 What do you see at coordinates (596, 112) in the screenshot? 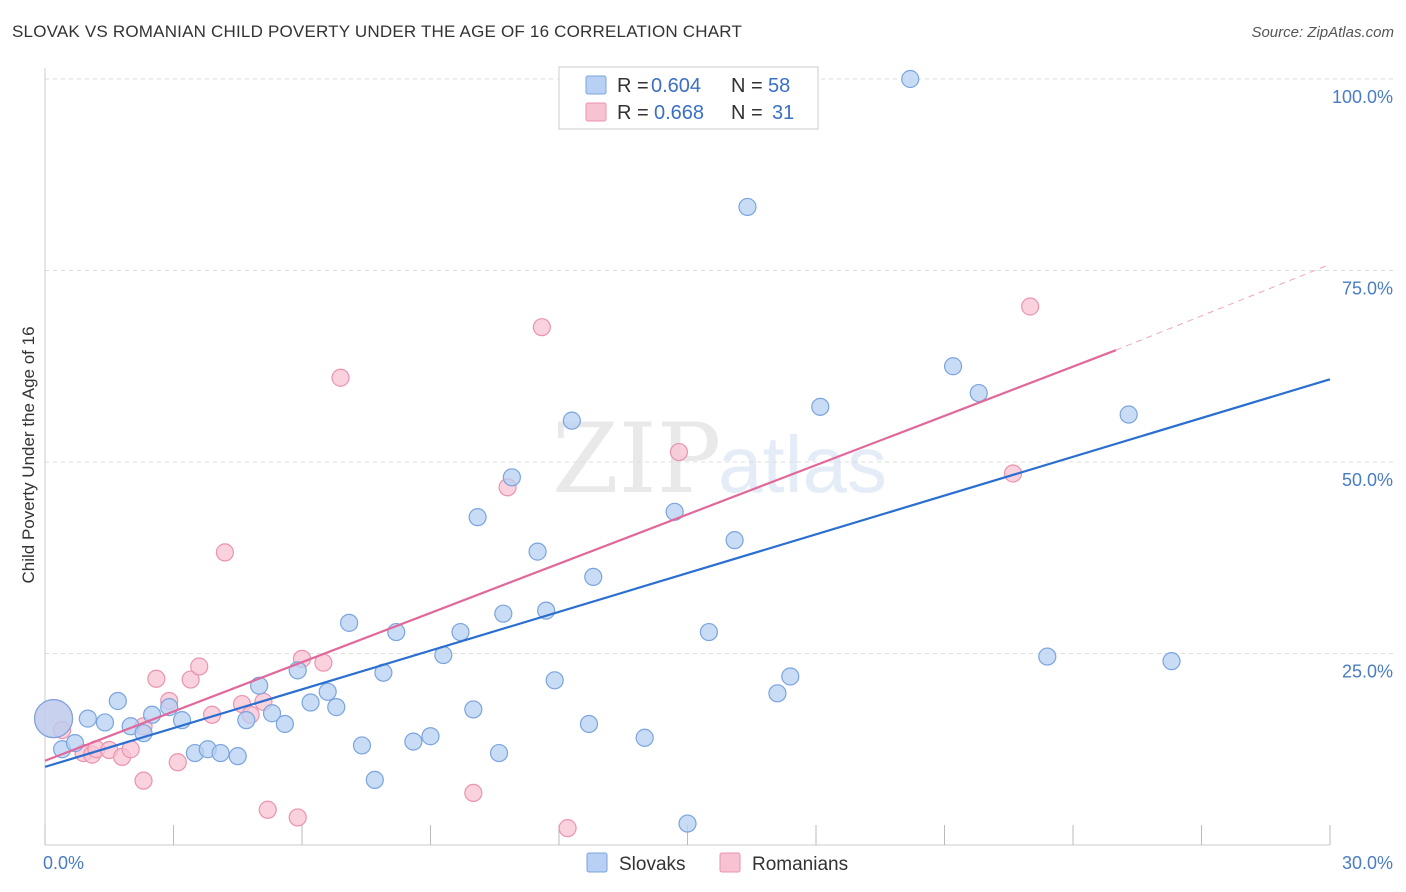
I see `legend-swatch-romanians` at bounding box center [596, 112].